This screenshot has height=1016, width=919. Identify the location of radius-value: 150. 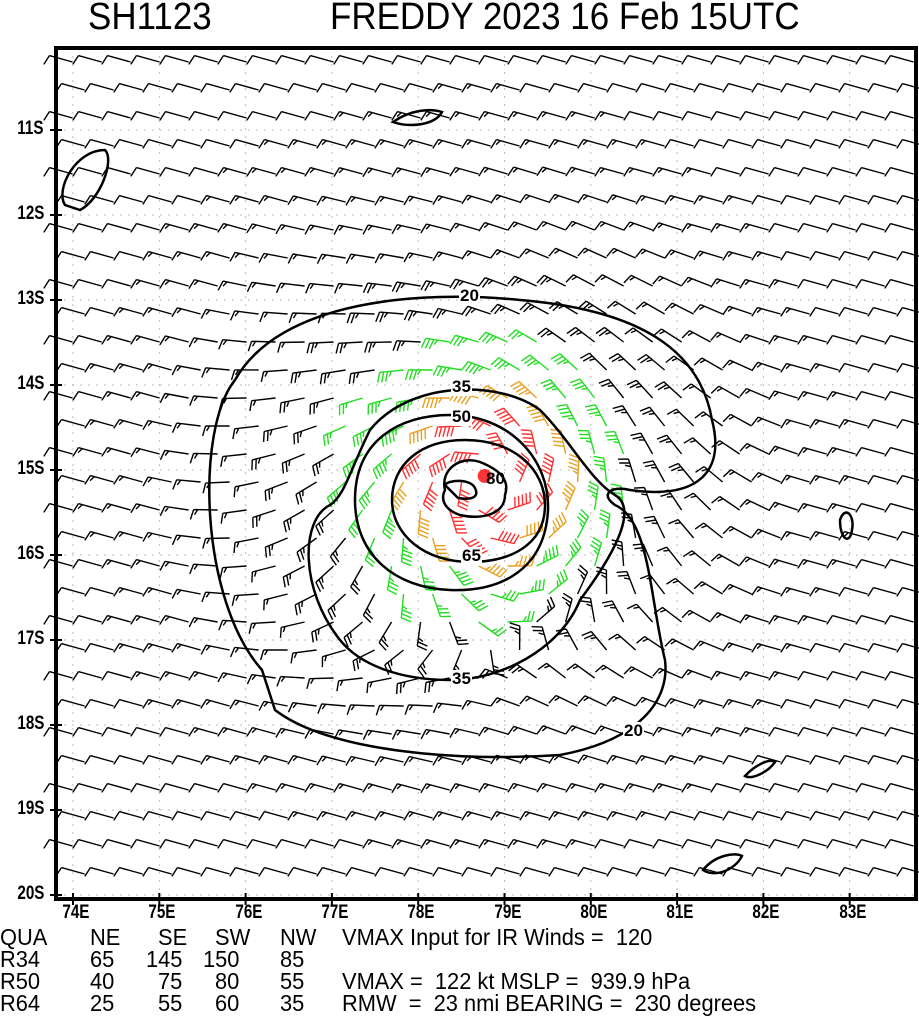
(221, 959).